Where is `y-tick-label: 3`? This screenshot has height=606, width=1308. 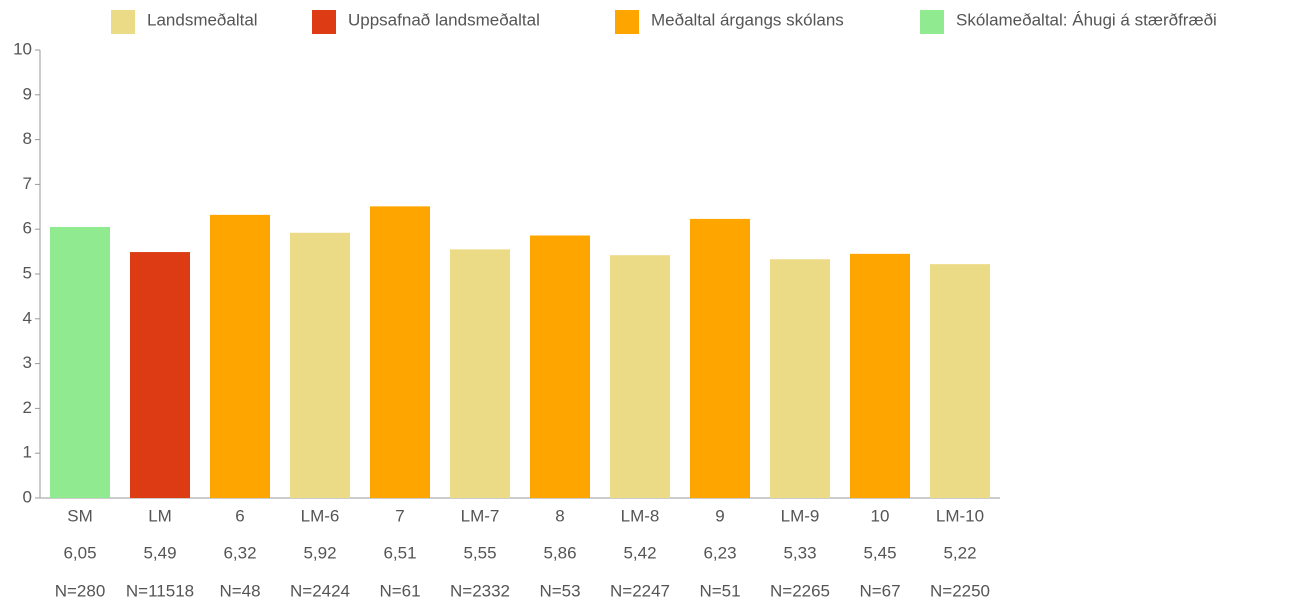 y-tick-label: 3 is located at coordinates (27, 362).